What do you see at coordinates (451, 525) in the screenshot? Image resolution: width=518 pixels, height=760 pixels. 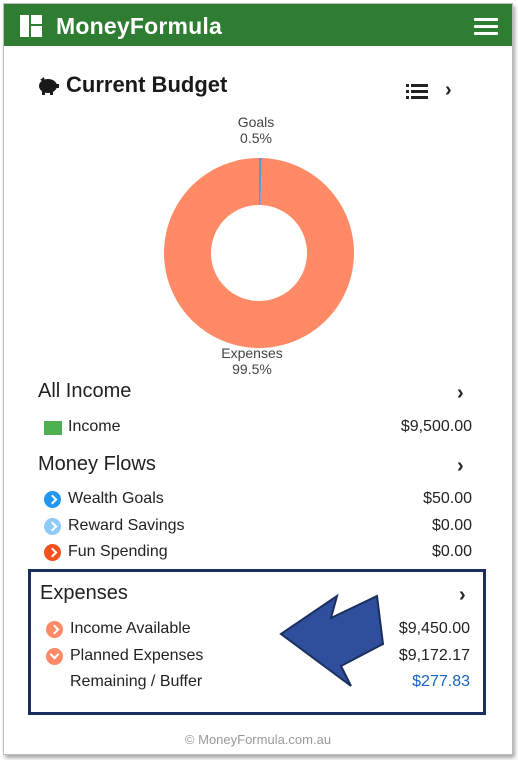 I see `reward-savings-value: $0.00` at bounding box center [451, 525].